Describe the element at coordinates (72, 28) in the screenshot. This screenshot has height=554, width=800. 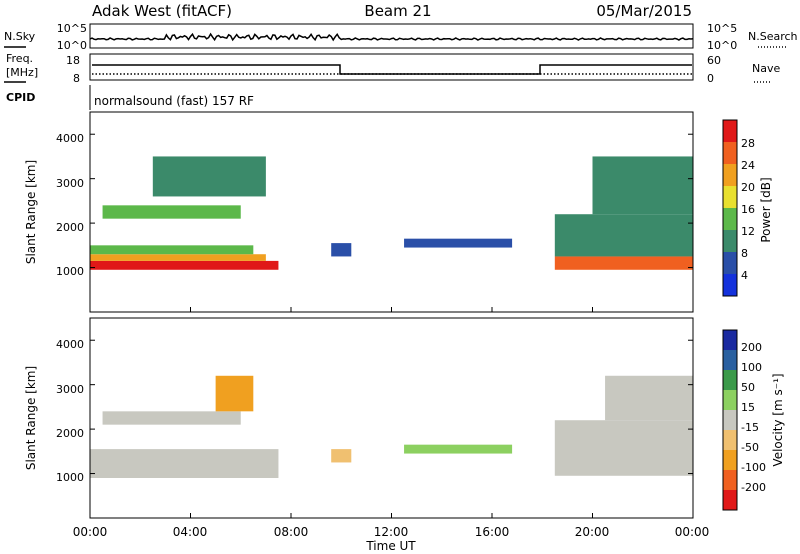
I see `nsky-tick-top: 10^5` at that location.